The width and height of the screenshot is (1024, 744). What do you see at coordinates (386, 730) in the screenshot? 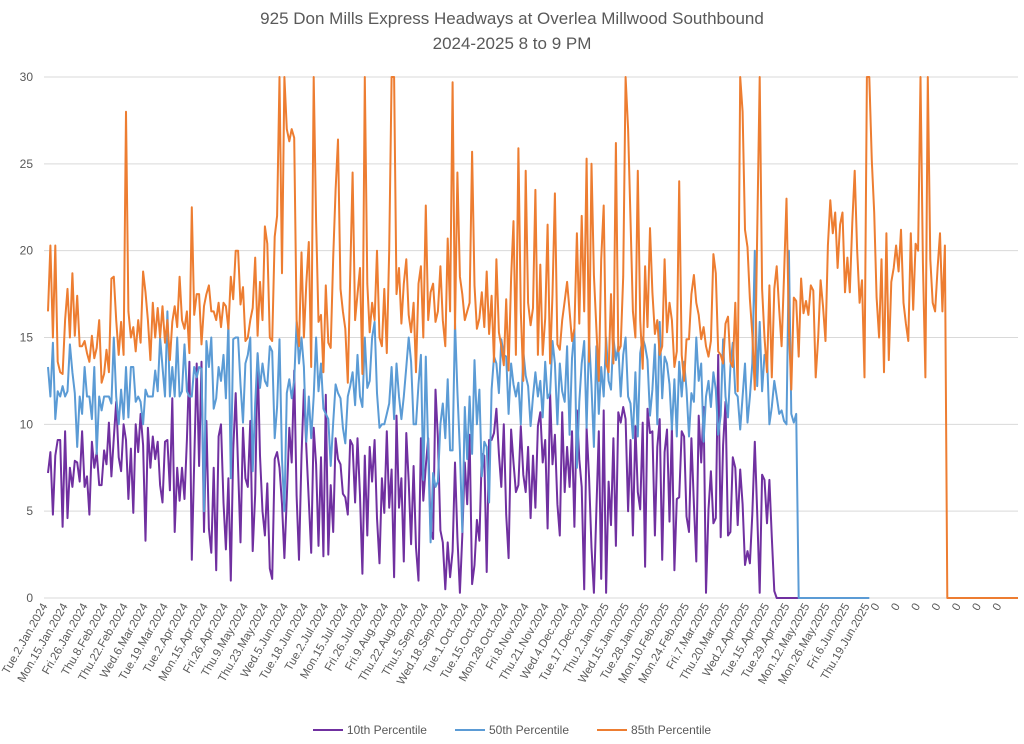
I see `legend-label-10th: 10th Percentile` at bounding box center [386, 730].